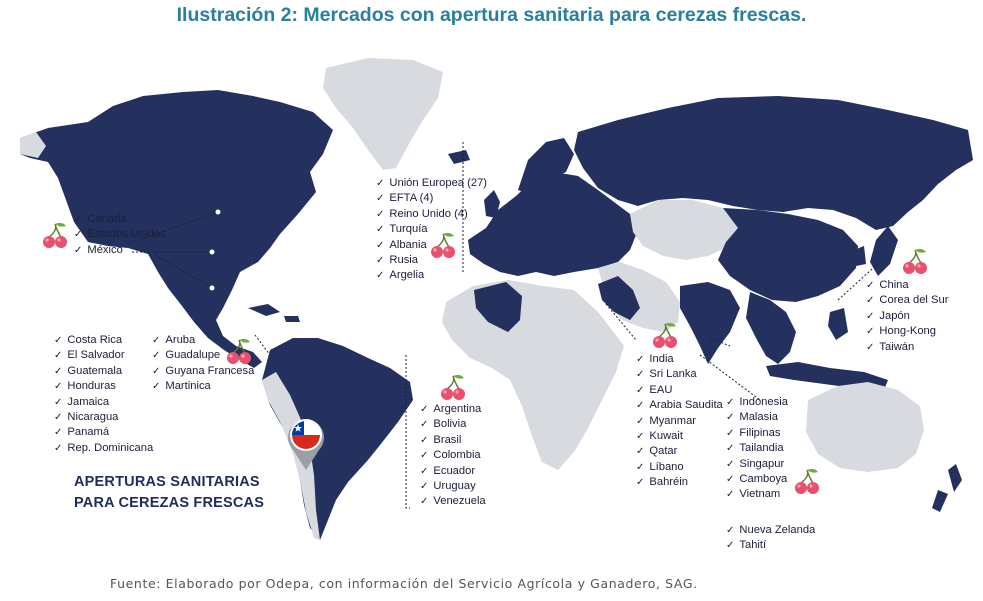  Describe the element at coordinates (306, 444) in the screenshot. I see `chile-flag-pin-icon` at that location.